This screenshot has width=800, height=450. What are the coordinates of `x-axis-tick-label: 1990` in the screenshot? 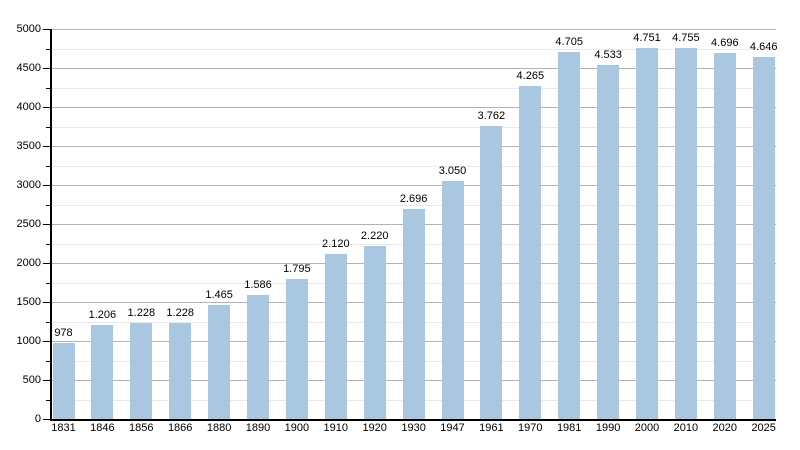 It's located at (608, 428).